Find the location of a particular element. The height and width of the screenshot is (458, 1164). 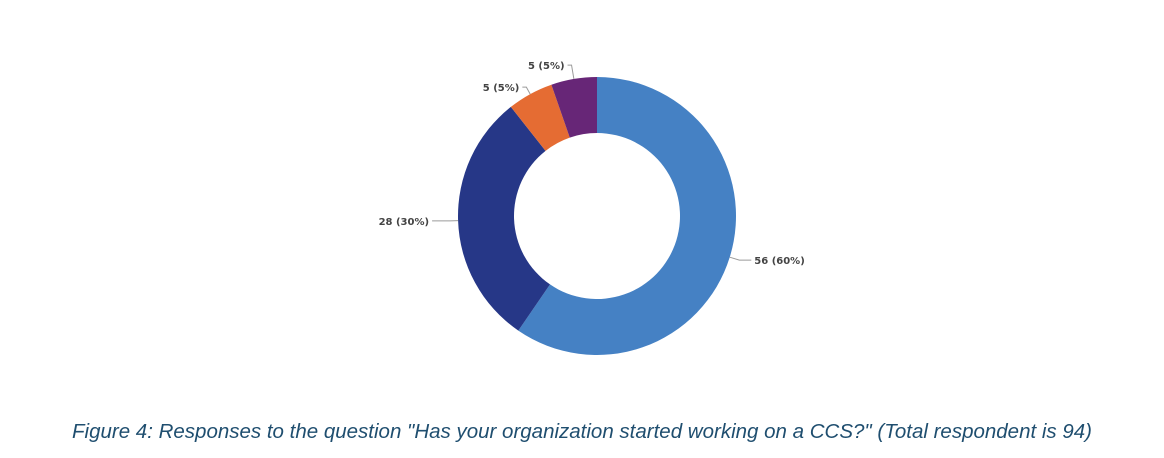

slice-data-label: 56 (60%) is located at coordinates (779, 261).